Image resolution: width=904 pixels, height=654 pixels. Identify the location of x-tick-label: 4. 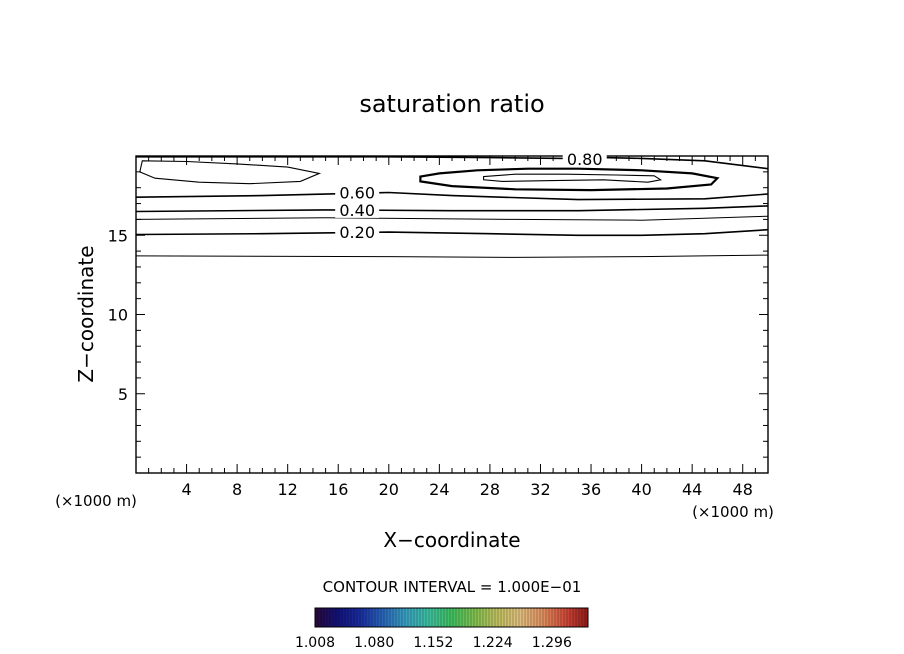
(186, 489).